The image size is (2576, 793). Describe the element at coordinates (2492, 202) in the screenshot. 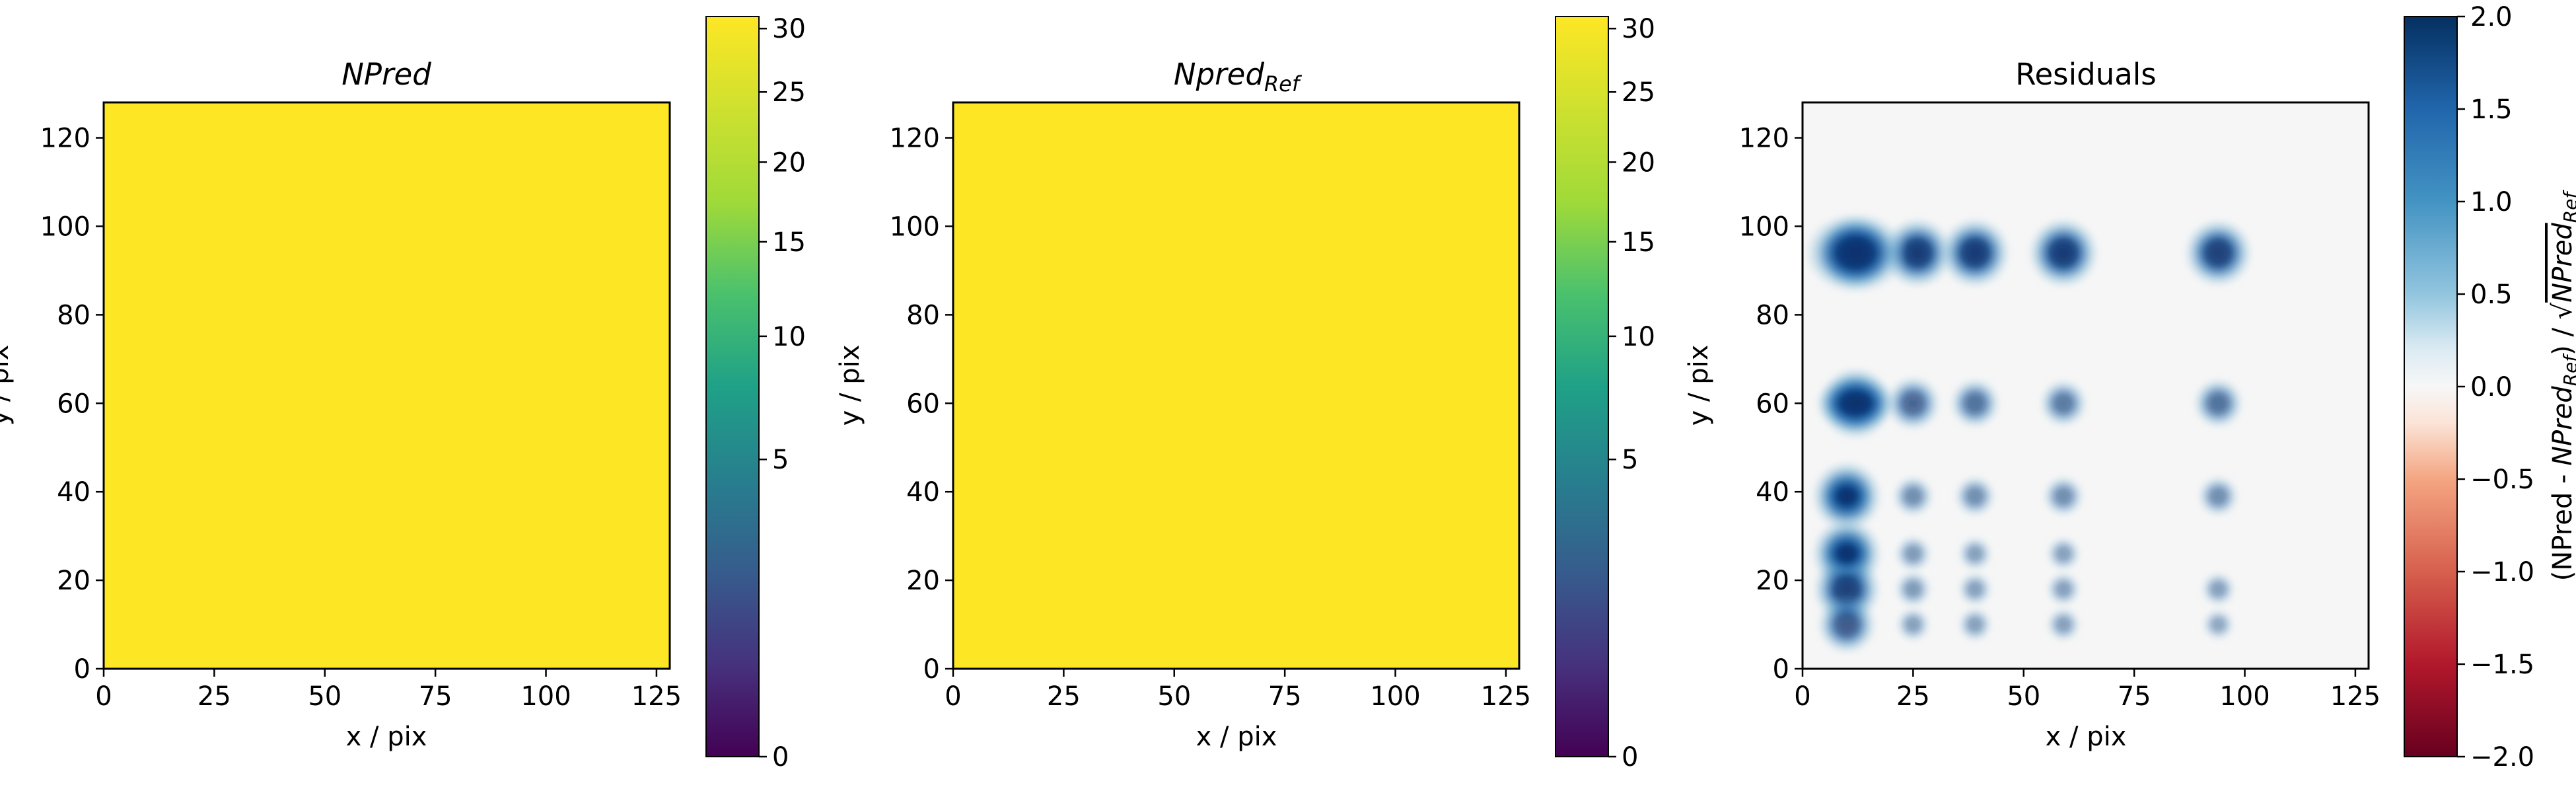

I see `colorbar-tick-label: 1.0` at that location.